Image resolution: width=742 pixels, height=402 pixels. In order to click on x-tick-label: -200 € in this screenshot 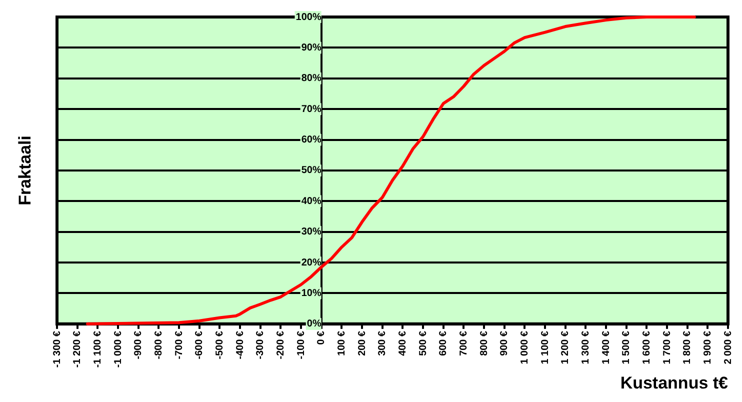, I will do `click(280, 345)`.